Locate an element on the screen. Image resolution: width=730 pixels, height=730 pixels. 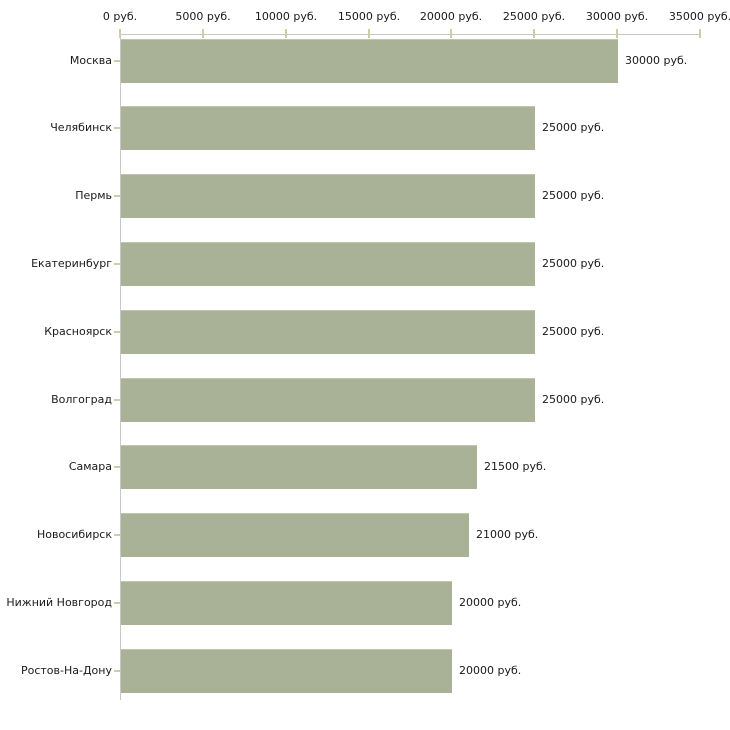
category-label: Екатеринбург is located at coordinates (71, 263).